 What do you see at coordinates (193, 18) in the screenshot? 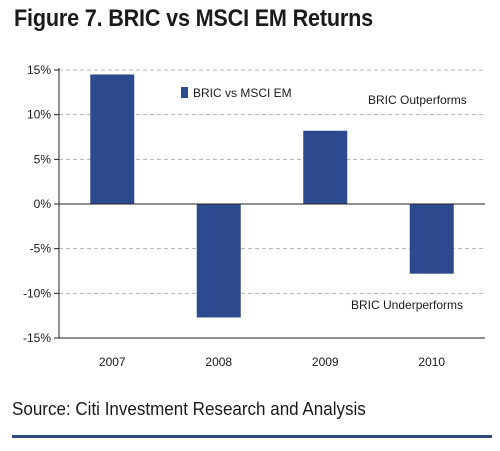
I see `chart-title: Figure 7. BRIC vs MSCI EM Returns` at bounding box center [193, 18].